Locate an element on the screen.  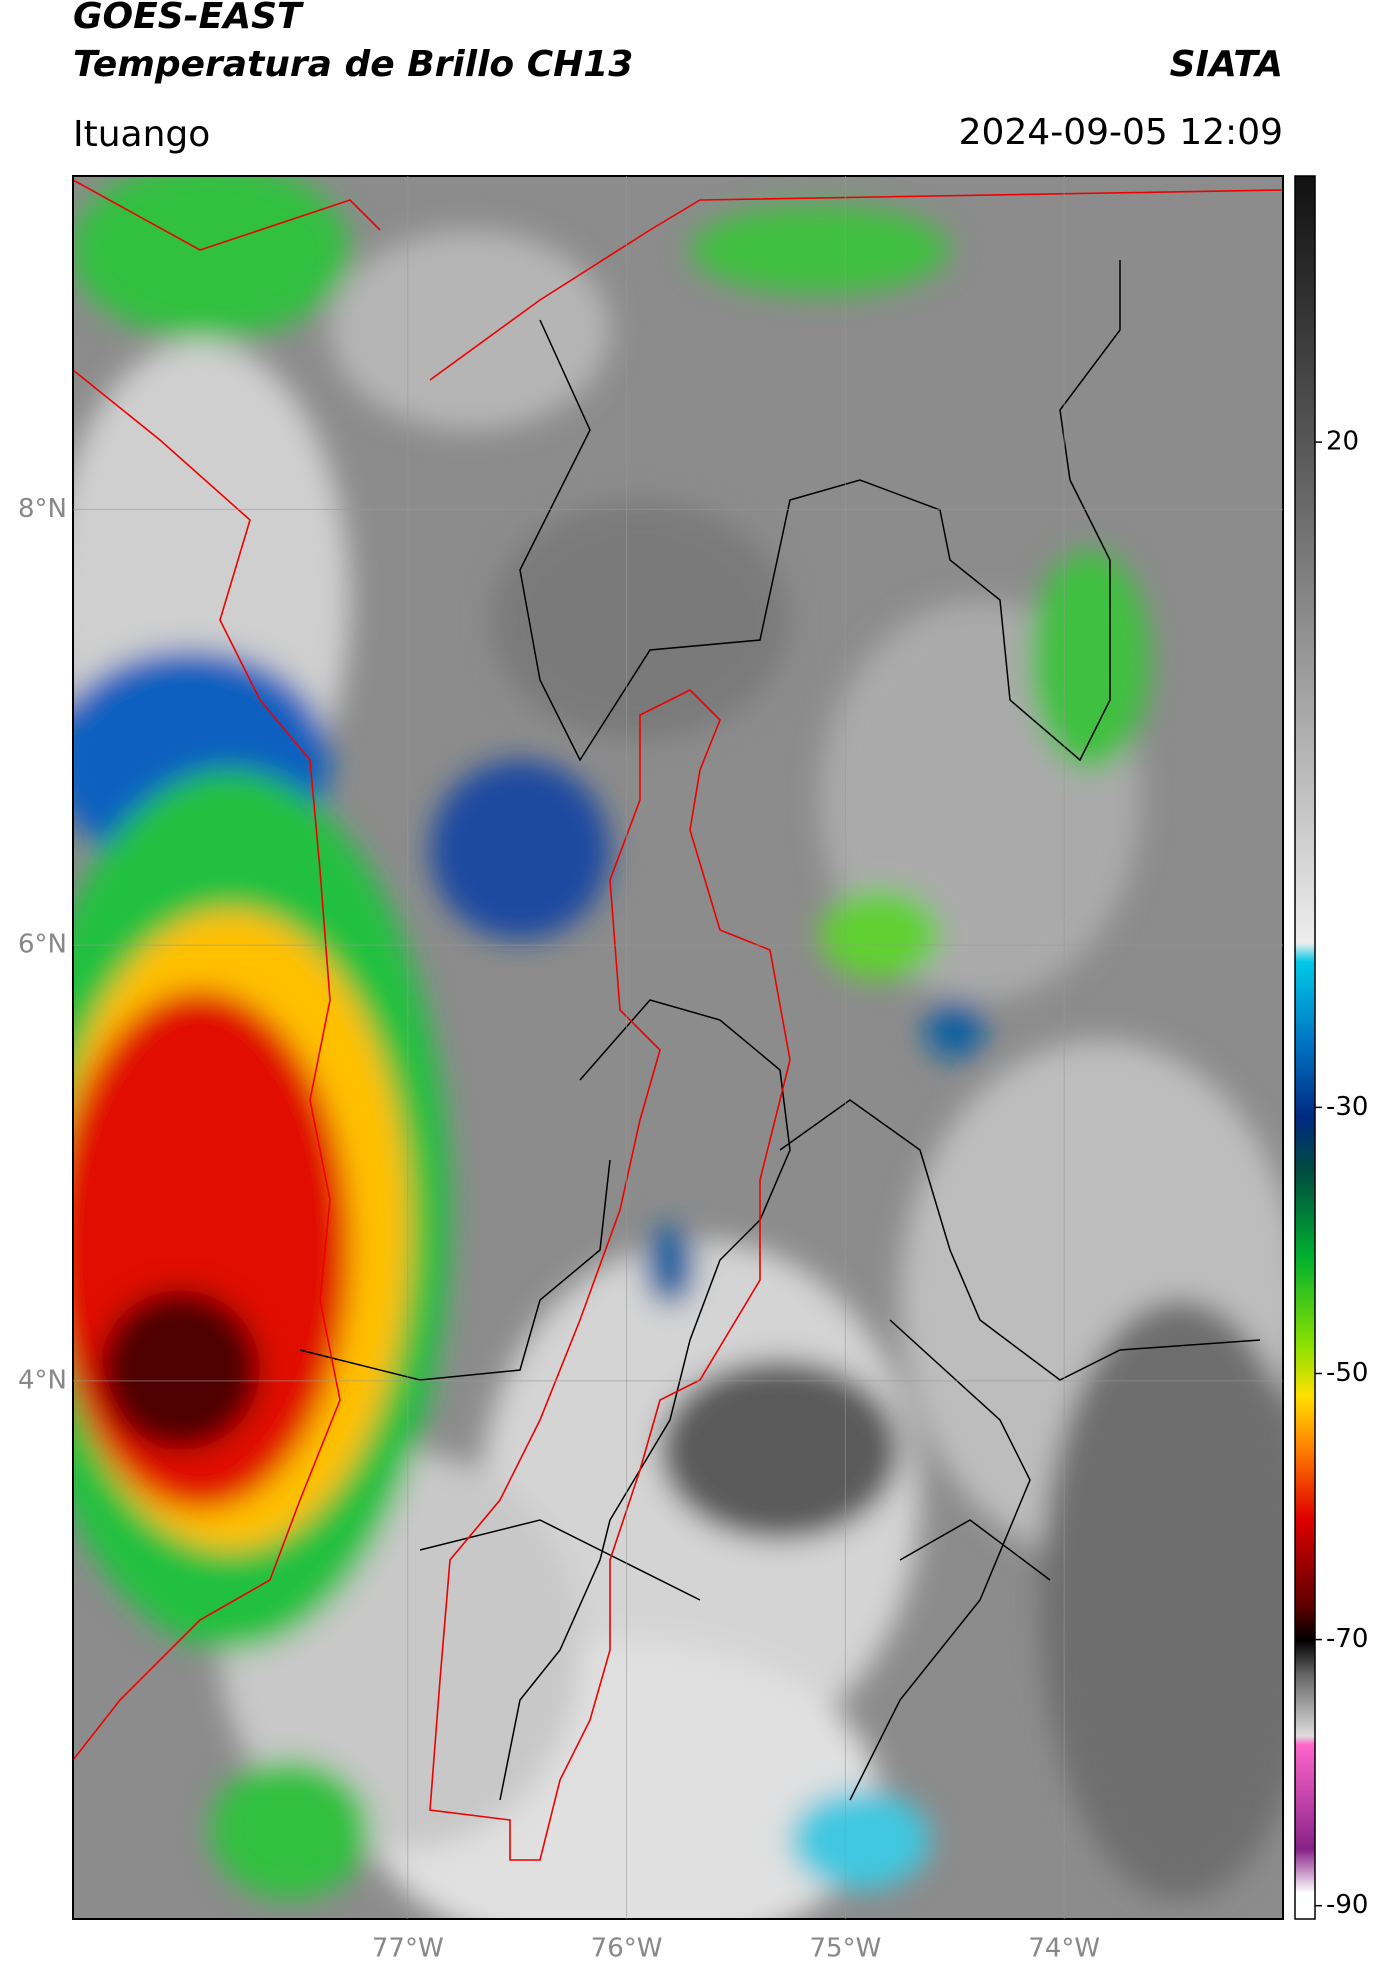
colorbar is located at coordinates (1305, 1047).